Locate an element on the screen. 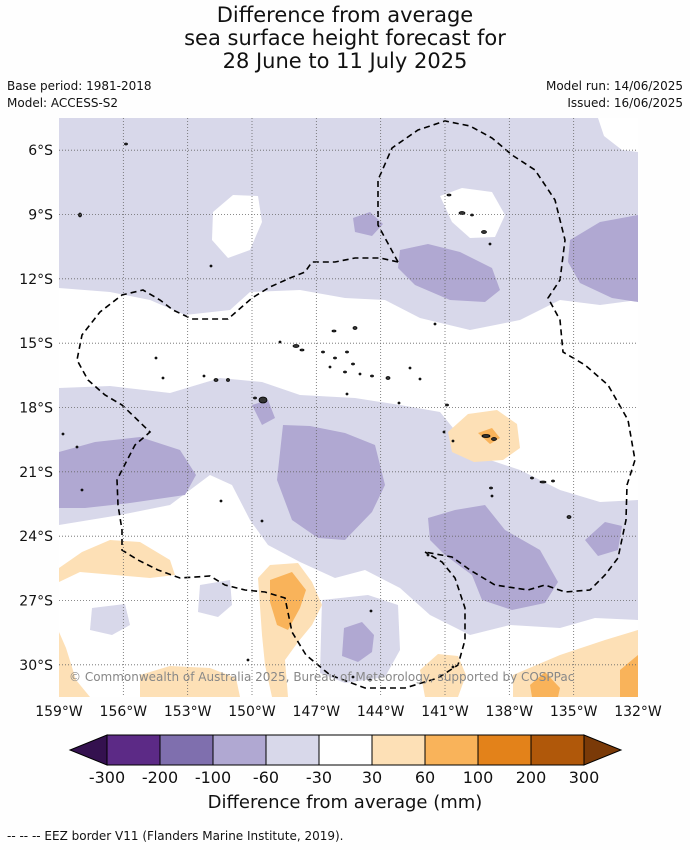 This screenshot has height=850, width=690. lon-tick-label: 156°W is located at coordinates (124, 712).